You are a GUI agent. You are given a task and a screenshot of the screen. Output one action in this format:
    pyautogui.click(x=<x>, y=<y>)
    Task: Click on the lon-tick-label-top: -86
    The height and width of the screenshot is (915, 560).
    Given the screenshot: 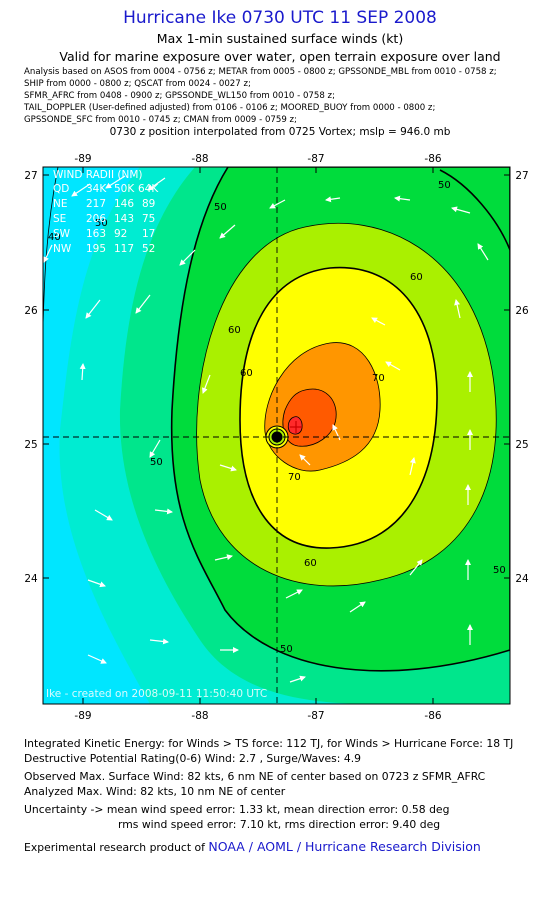 What is the action you would take?
    pyautogui.click(x=432, y=159)
    